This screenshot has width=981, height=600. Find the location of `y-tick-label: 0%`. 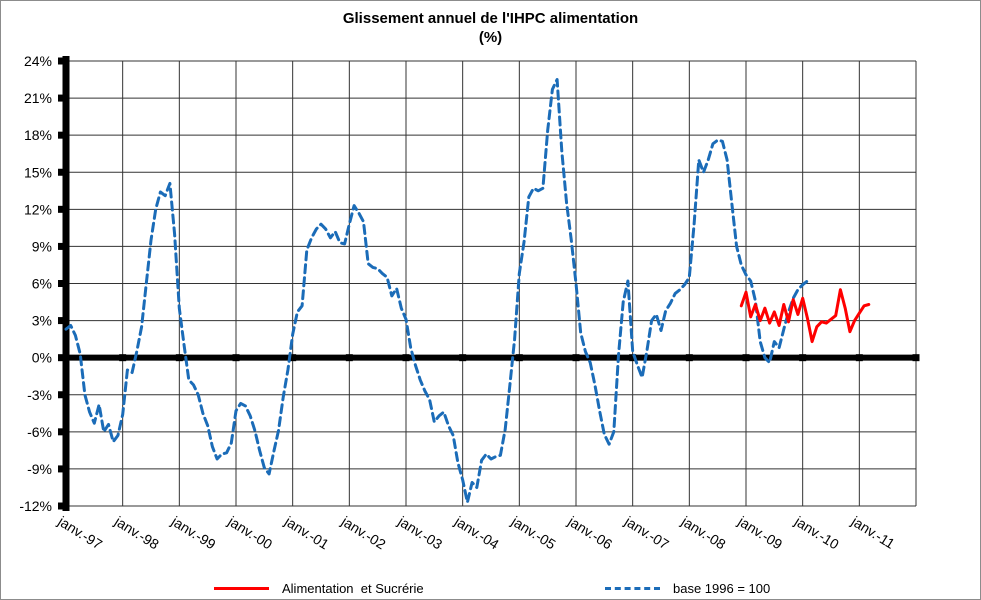

y-tick-label: 0% is located at coordinates (42, 358).